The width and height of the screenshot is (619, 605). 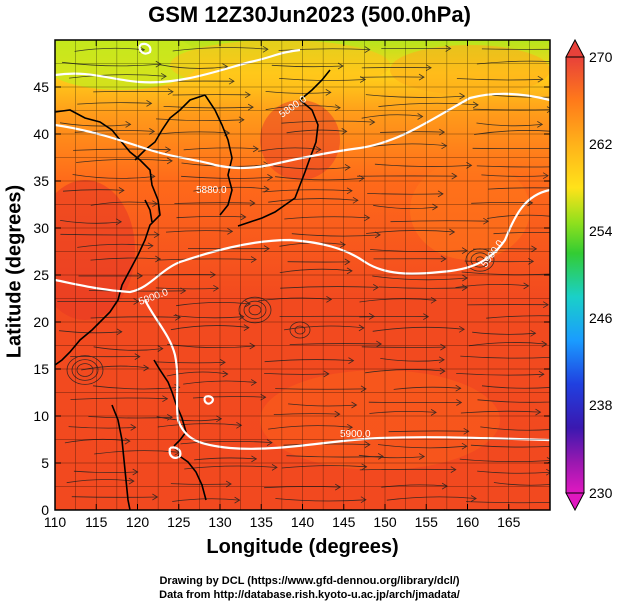 I want to click on x-tick-label: 115, so click(x=96, y=522).